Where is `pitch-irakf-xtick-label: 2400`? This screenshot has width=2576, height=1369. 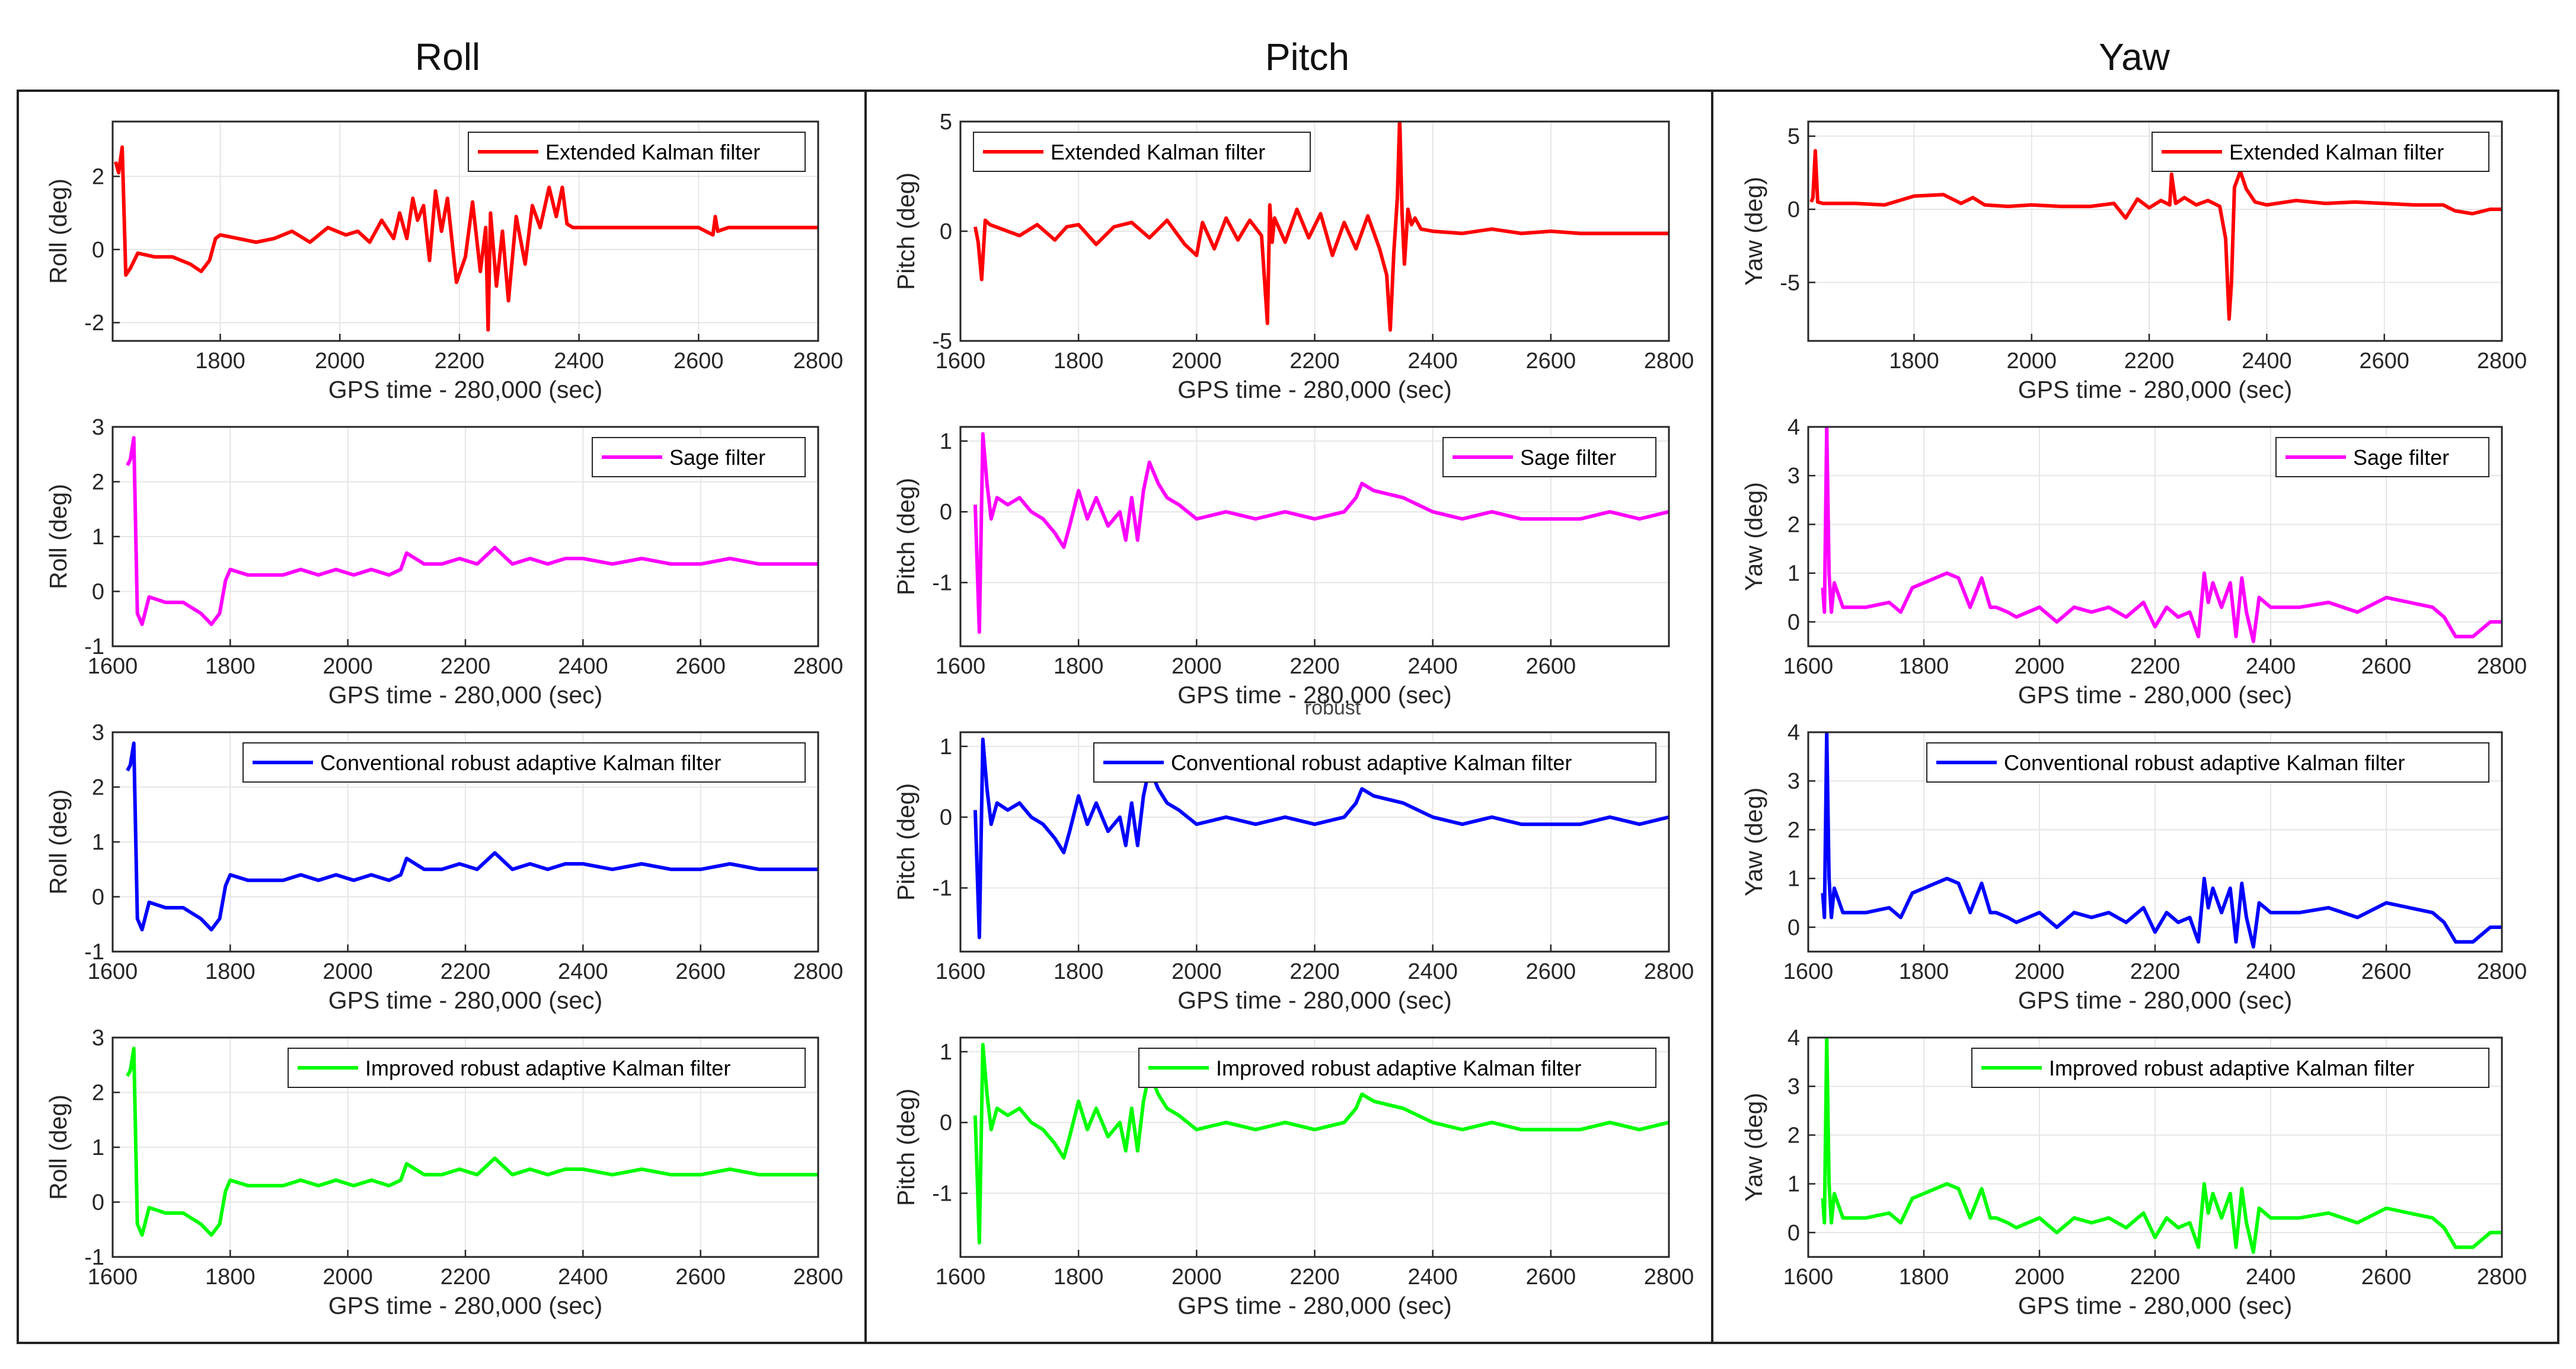
pitch-irakf-xtick-label: 2400 is located at coordinates (1432, 1278).